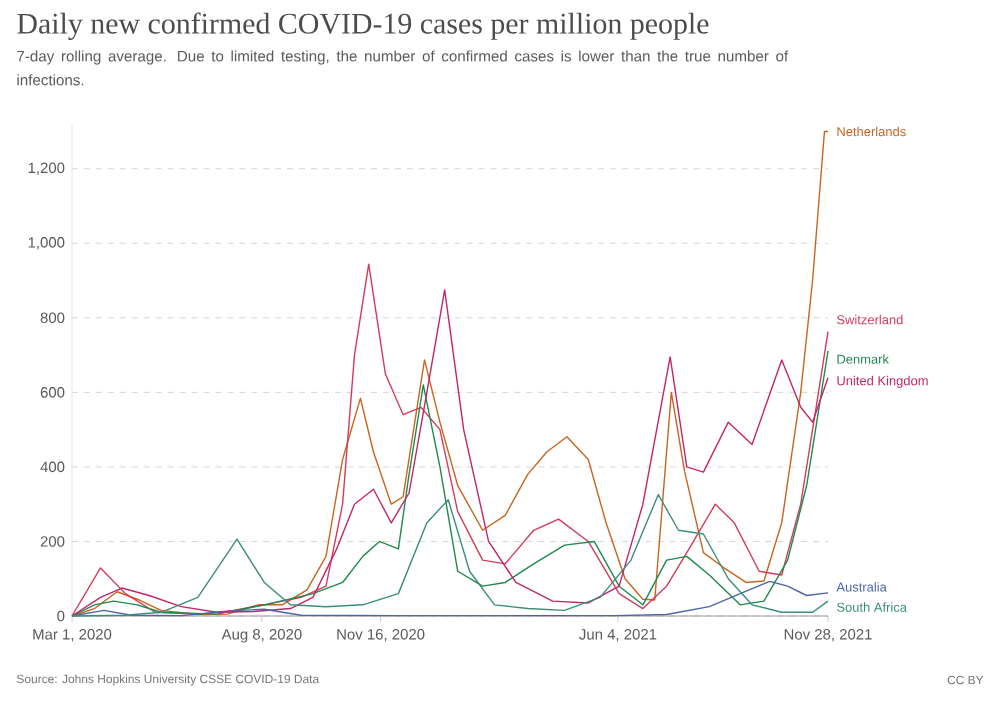  I want to click on chart-title: Daily new confirmed COVID-19 cases per million people, so click(363, 26).